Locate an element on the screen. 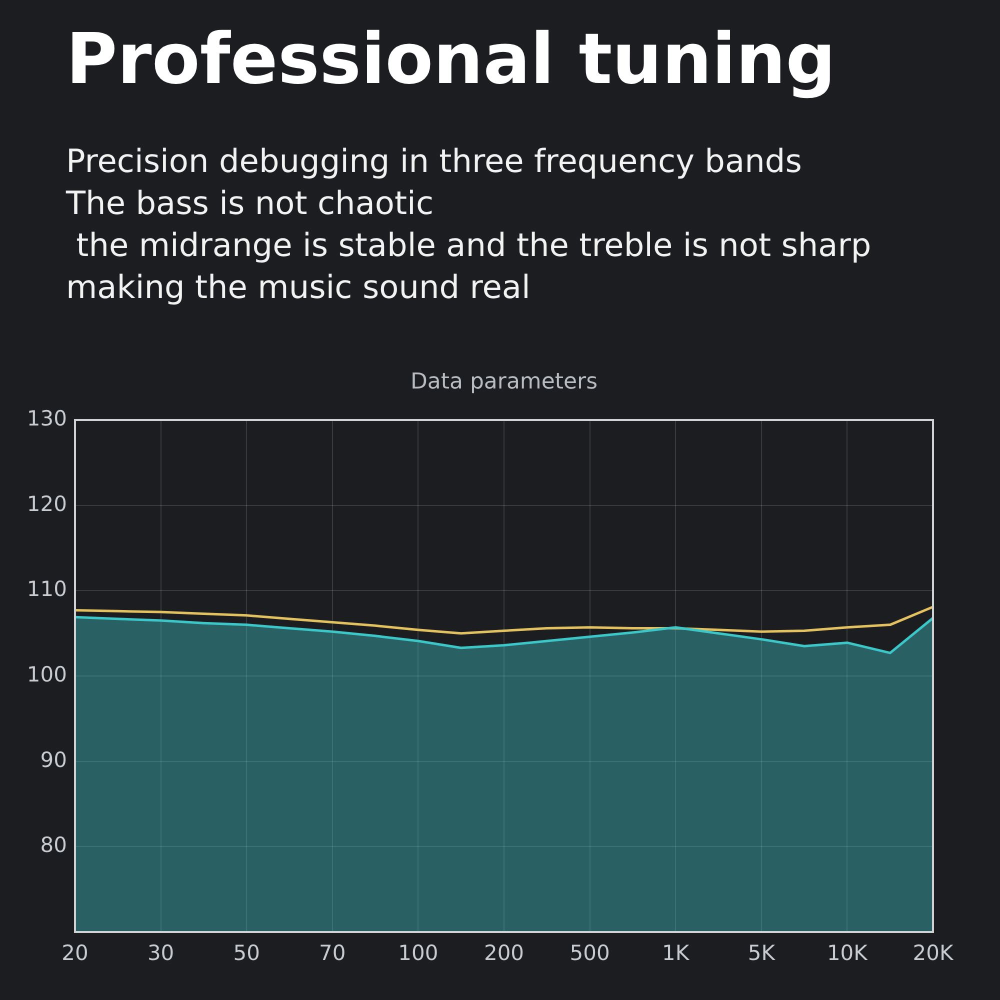 This screenshot has height=1000, width=1000. text: Data parameters is located at coordinates (504, 382).